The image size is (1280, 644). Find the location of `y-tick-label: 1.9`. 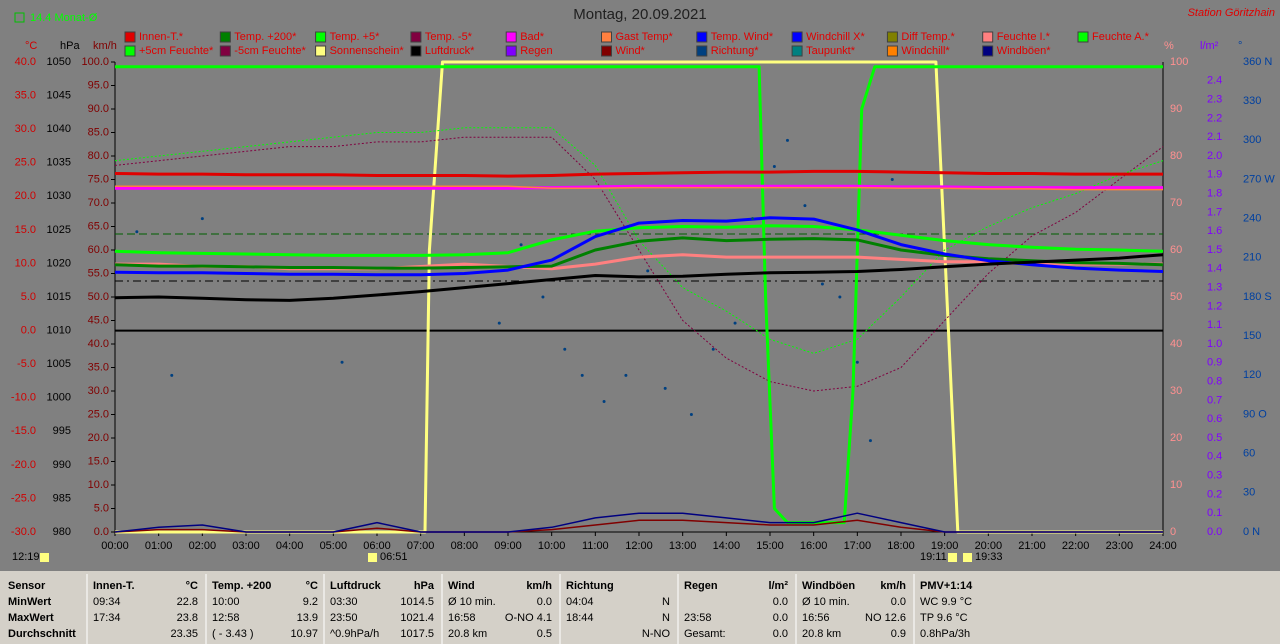

y-tick-label: 1.9 is located at coordinates (1214, 175).